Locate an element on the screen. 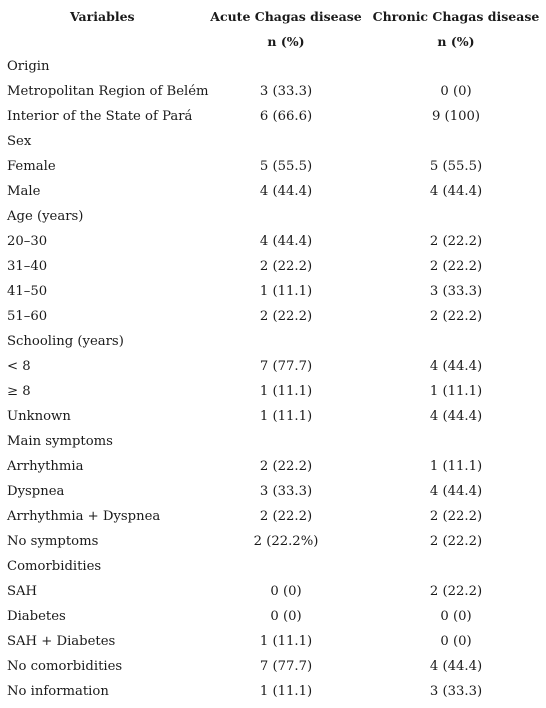  row-label: Female is located at coordinates (31, 166).